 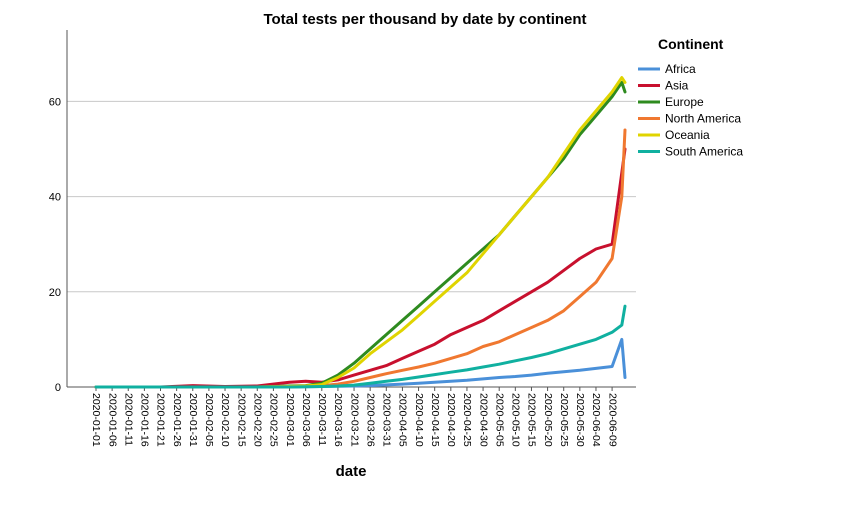 I want to click on x-tick-label: 2020-04-15, so click(x=435, y=420).